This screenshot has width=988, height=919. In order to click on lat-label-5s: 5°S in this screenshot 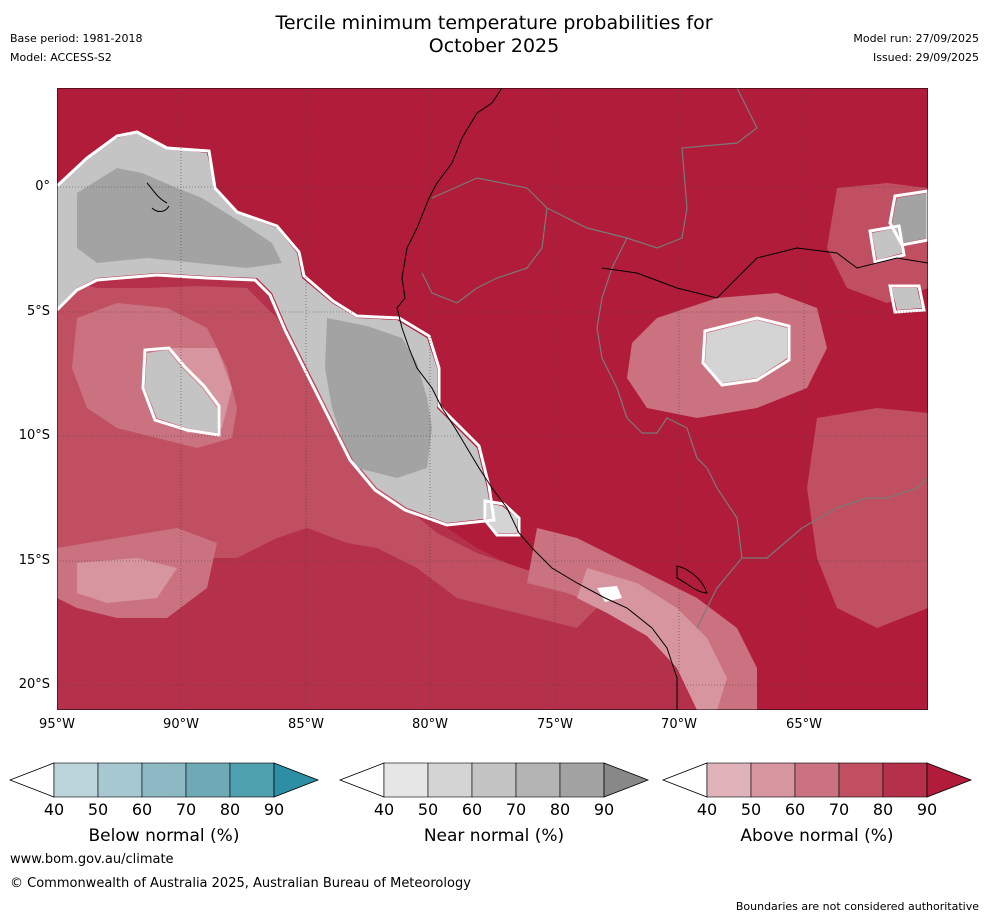, I will do `click(38, 311)`.